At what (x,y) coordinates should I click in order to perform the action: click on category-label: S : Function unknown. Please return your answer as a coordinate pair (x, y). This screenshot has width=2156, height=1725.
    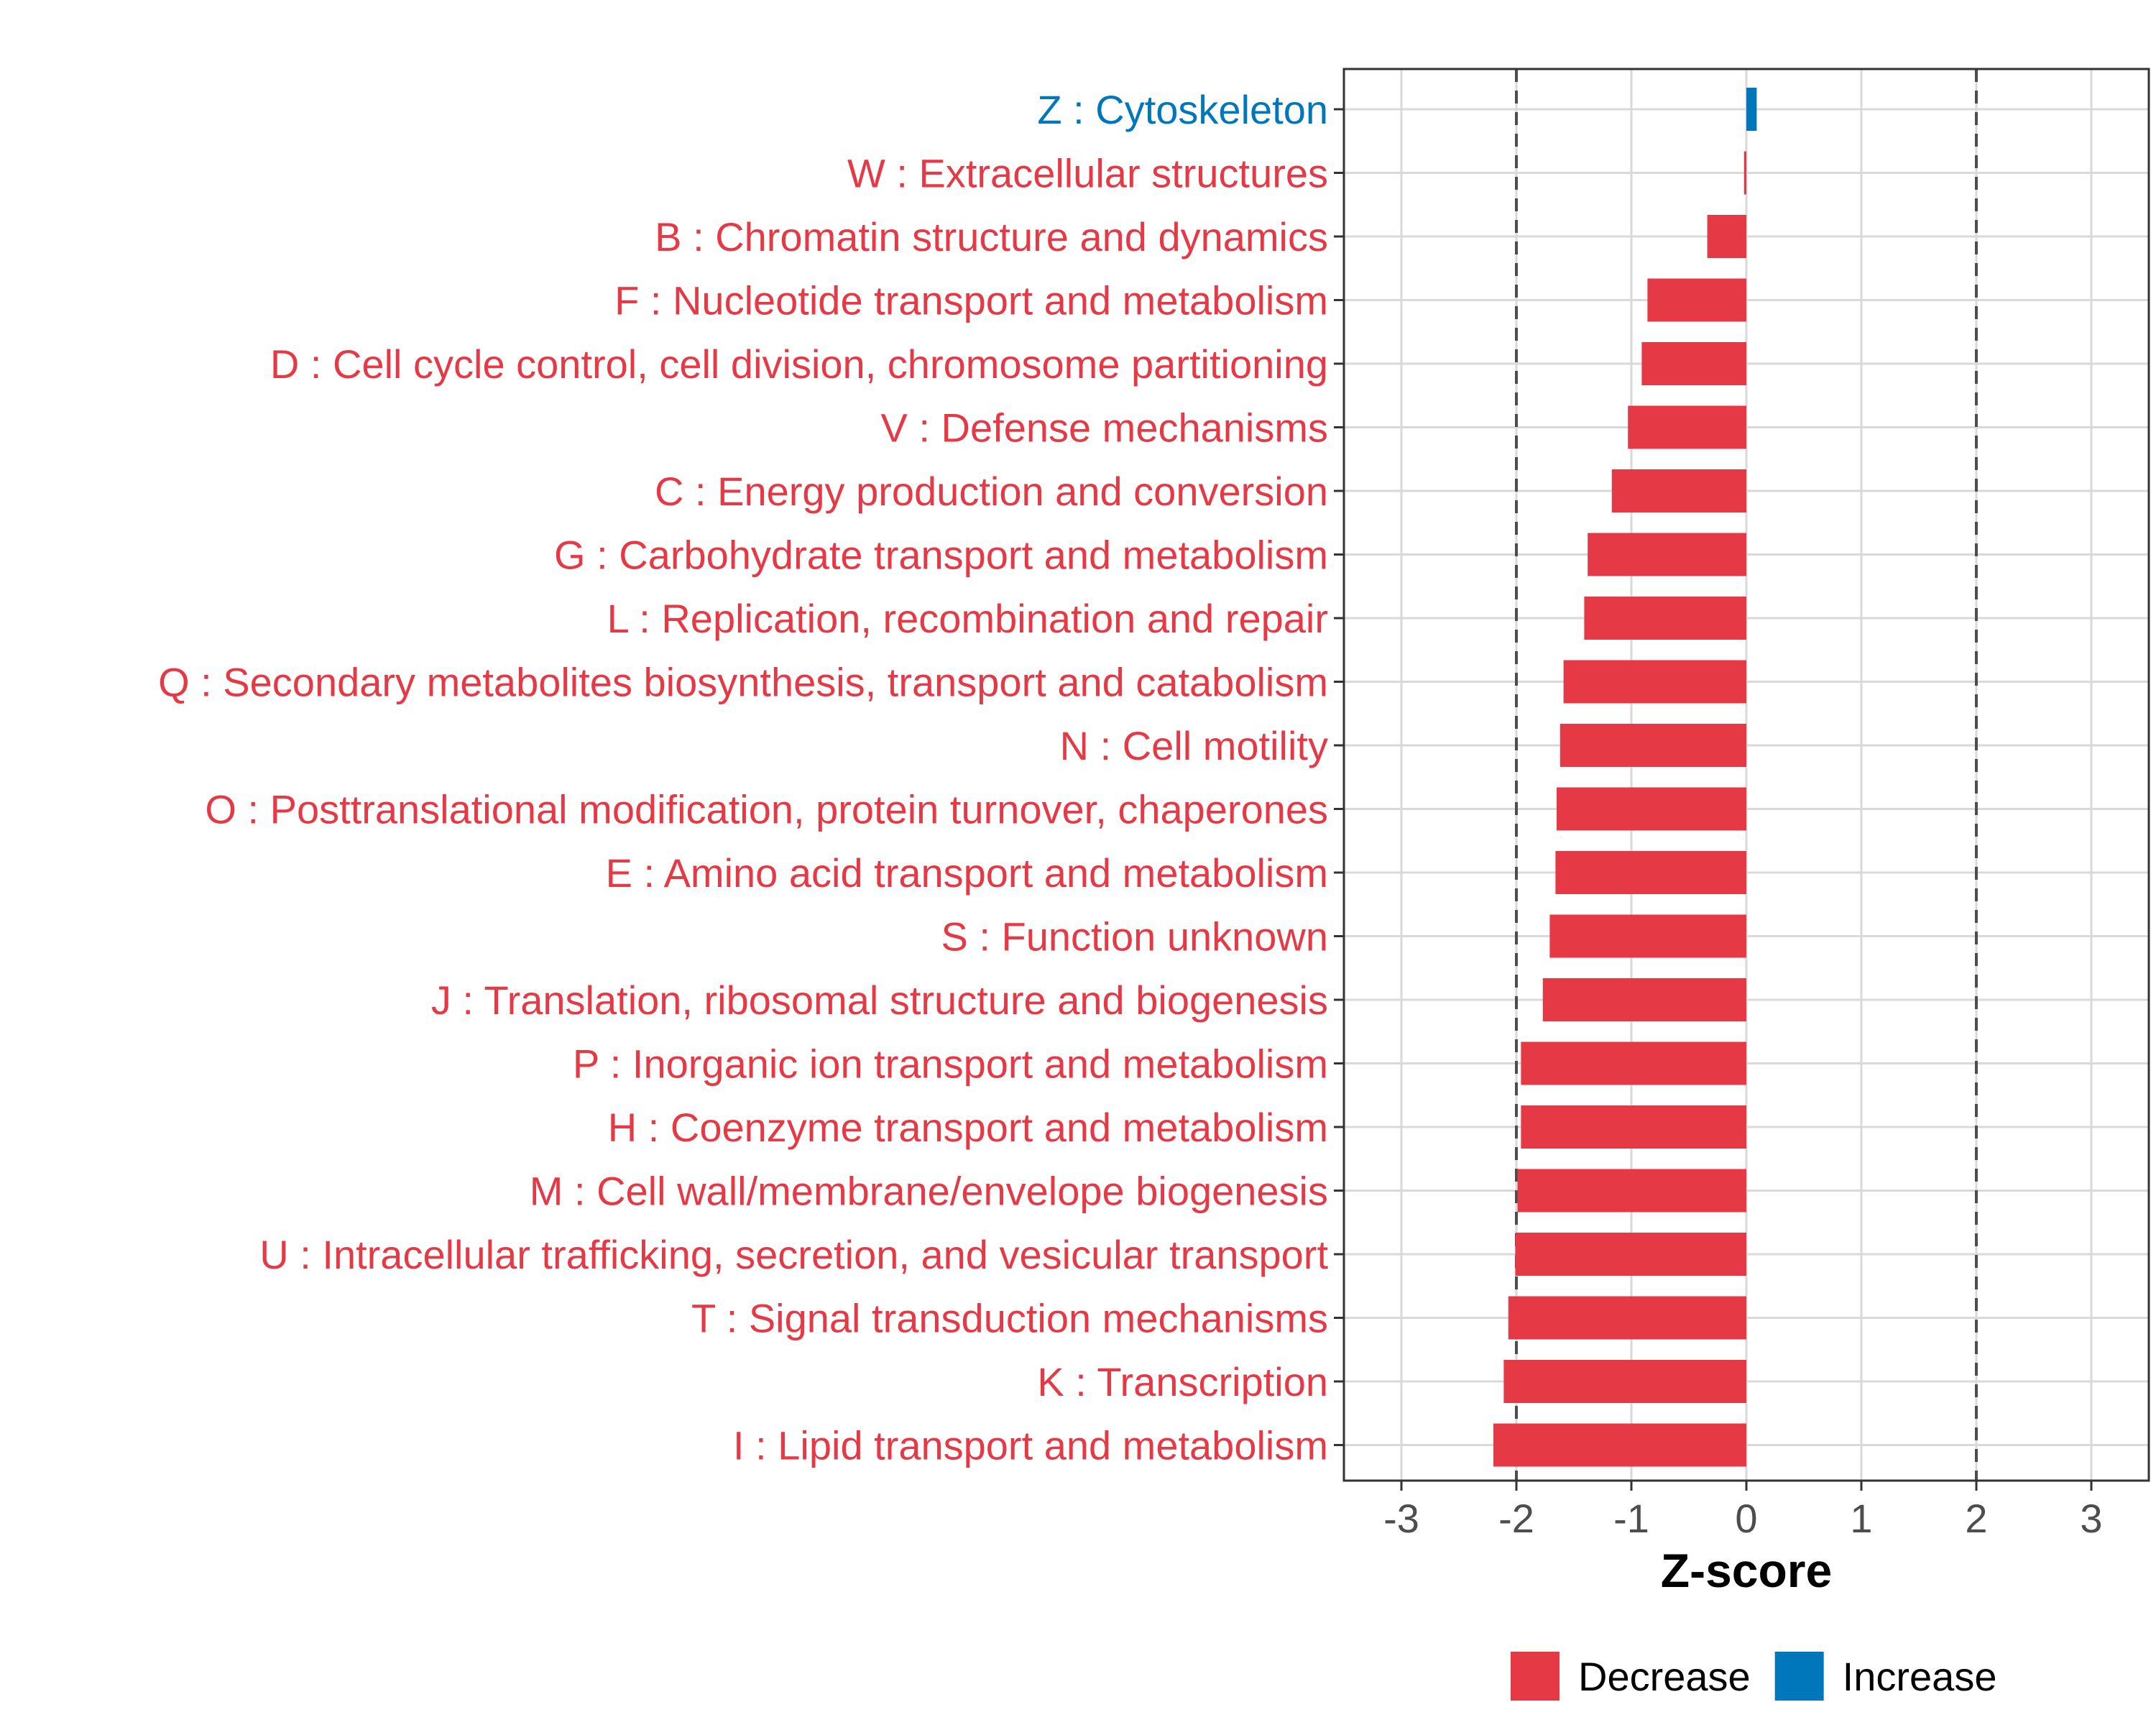
    Looking at the image, I should click on (1134, 937).